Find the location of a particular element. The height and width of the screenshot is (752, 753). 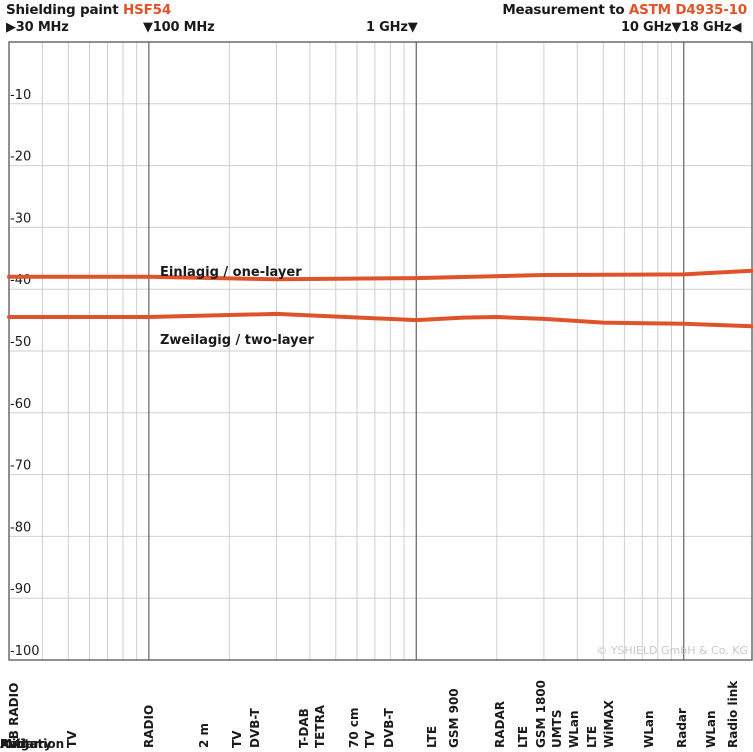

title-prefix: Shielding paint is located at coordinates (64, 10).